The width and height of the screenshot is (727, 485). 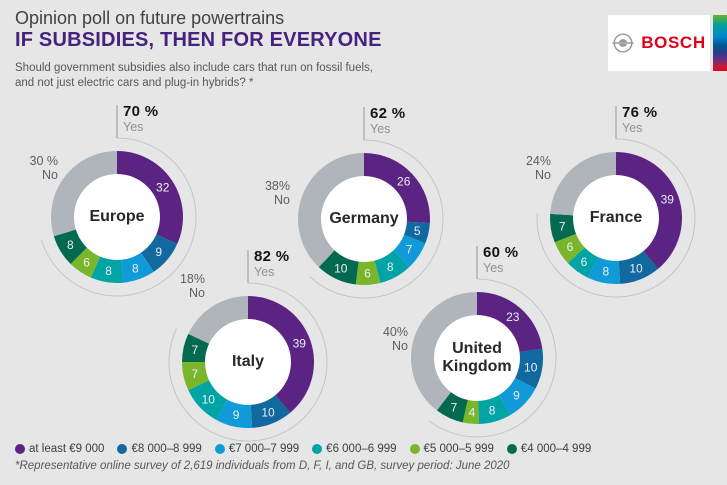 What do you see at coordinates (163, 187) in the screenshot?
I see `segment-value: 32` at bounding box center [163, 187].